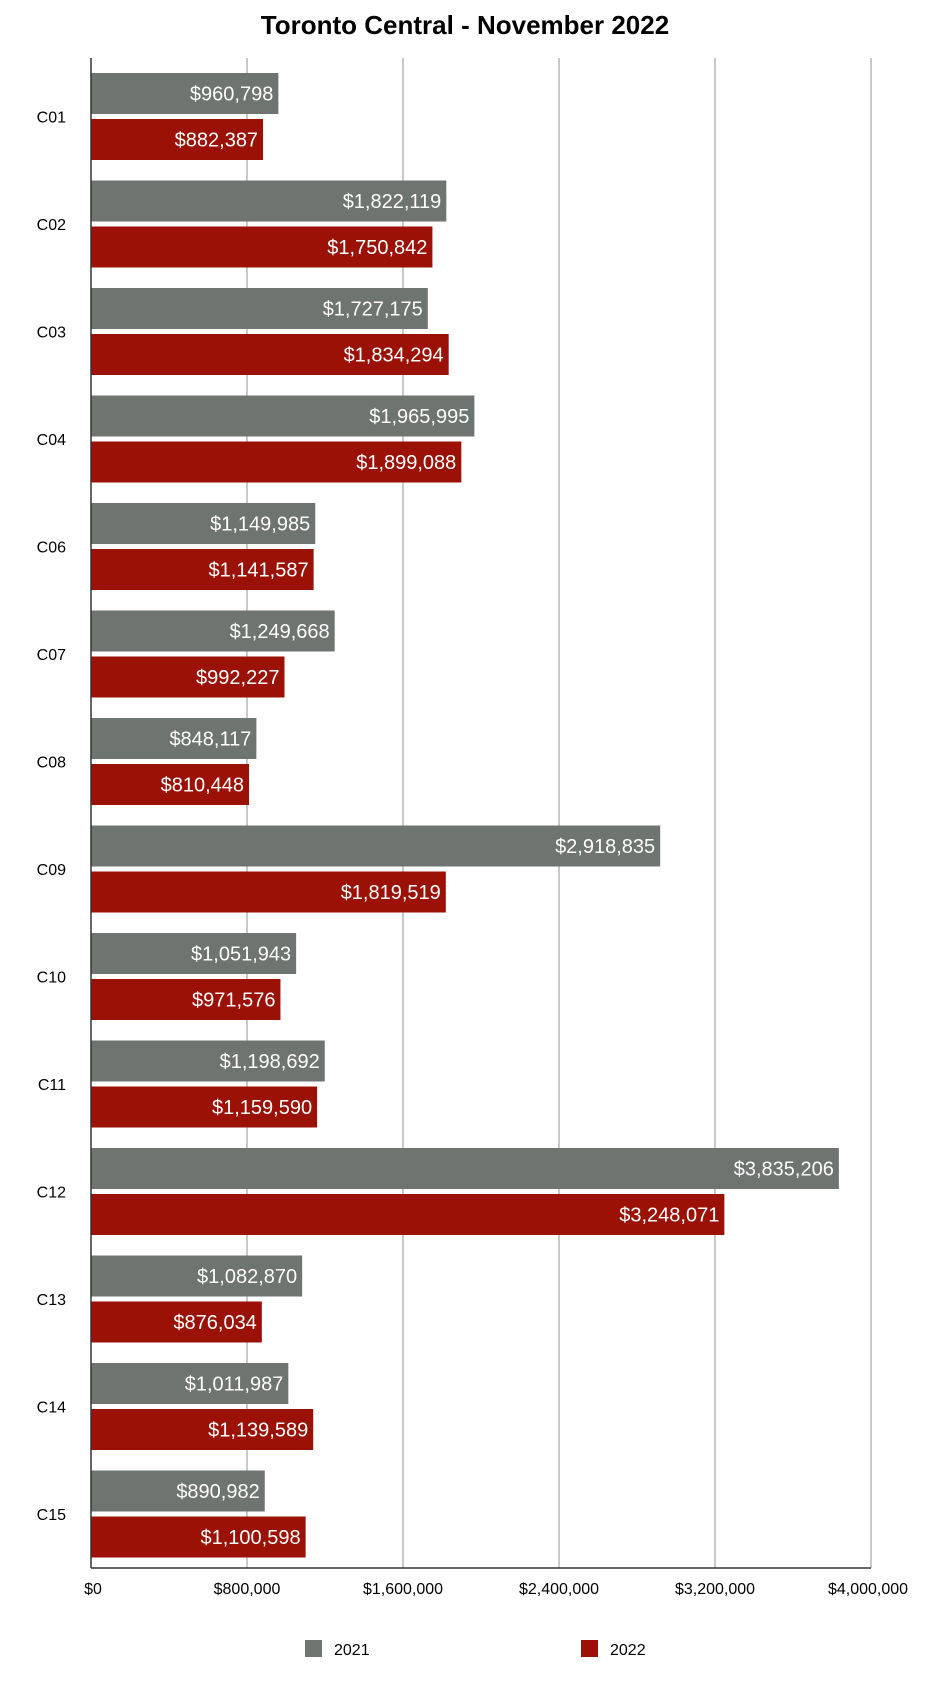  I want to click on category-label-C07: C07, so click(51, 655).